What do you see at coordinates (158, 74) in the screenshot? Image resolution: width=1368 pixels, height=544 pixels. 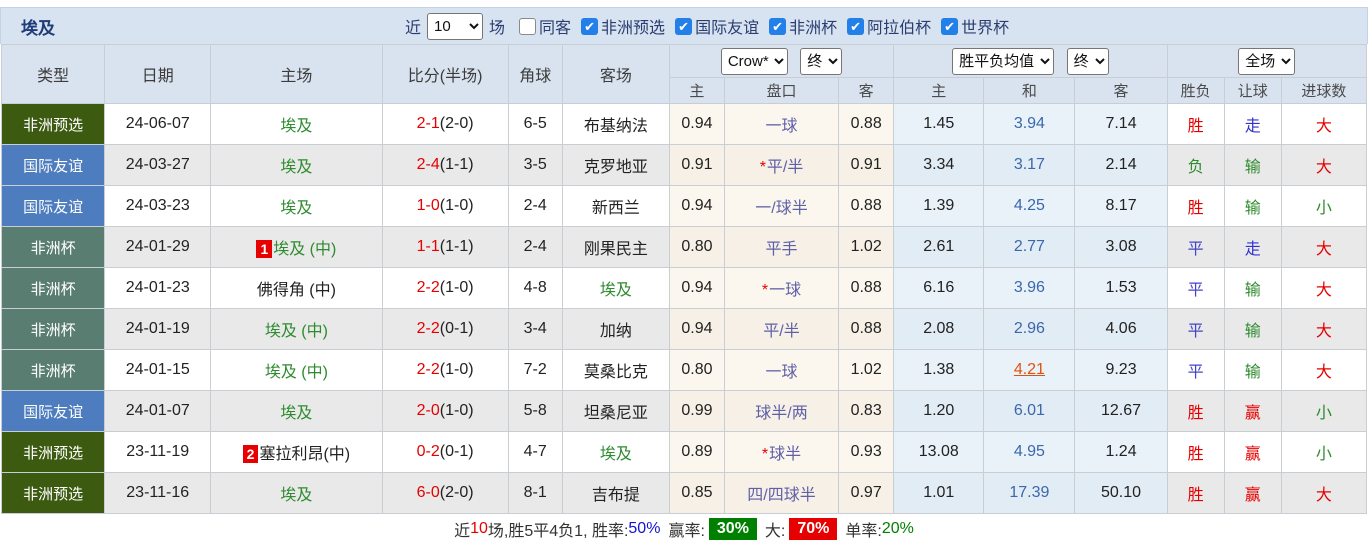 I see `col-header-date: 日期` at bounding box center [158, 74].